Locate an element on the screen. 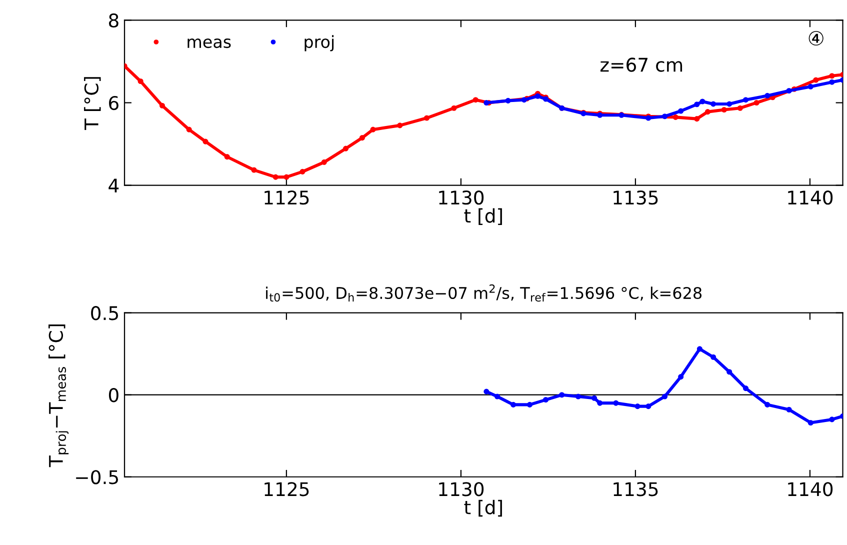 The height and width of the screenshot is (545, 847). y-axis-title: T [°C] is located at coordinates (92, 103).